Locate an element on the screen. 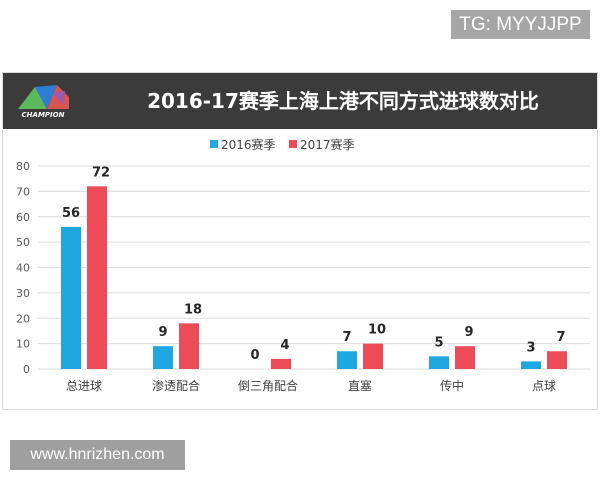 This screenshot has width=600, height=480. data-label: 56 is located at coordinates (71, 213).